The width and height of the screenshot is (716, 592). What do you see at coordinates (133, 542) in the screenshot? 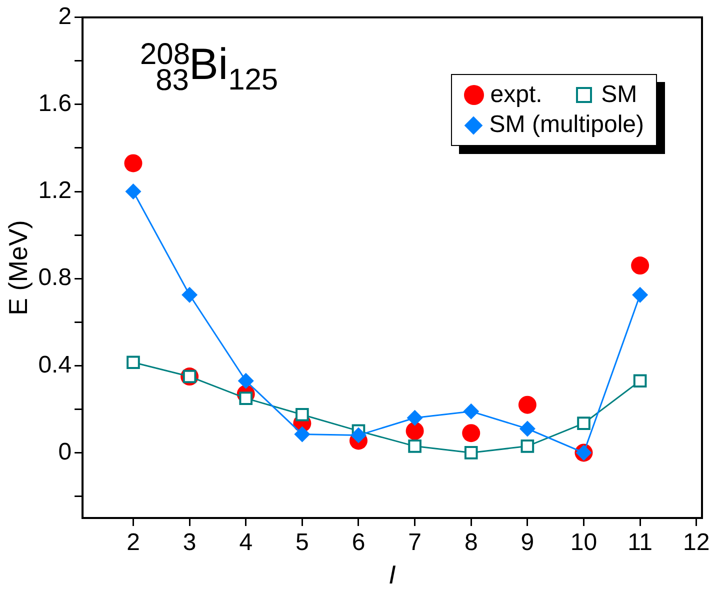
I see `x-tick-label: 2` at bounding box center [133, 542].